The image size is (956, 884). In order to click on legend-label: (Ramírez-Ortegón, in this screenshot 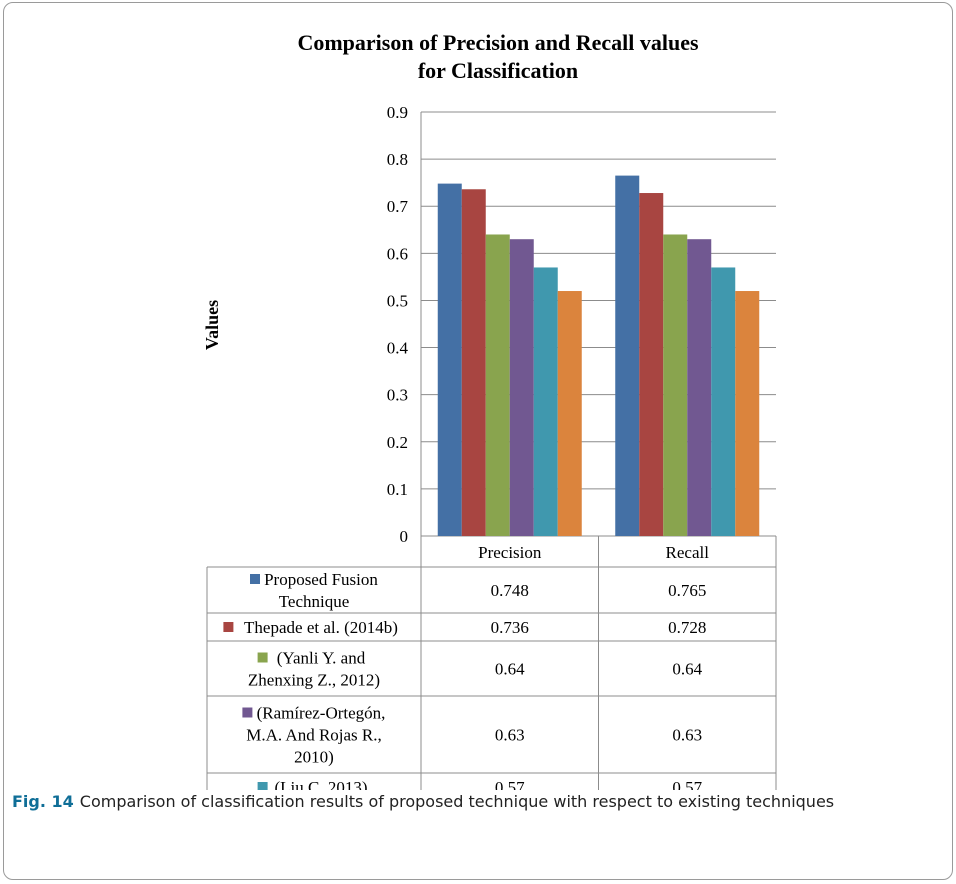, I will do `click(321, 713)`.